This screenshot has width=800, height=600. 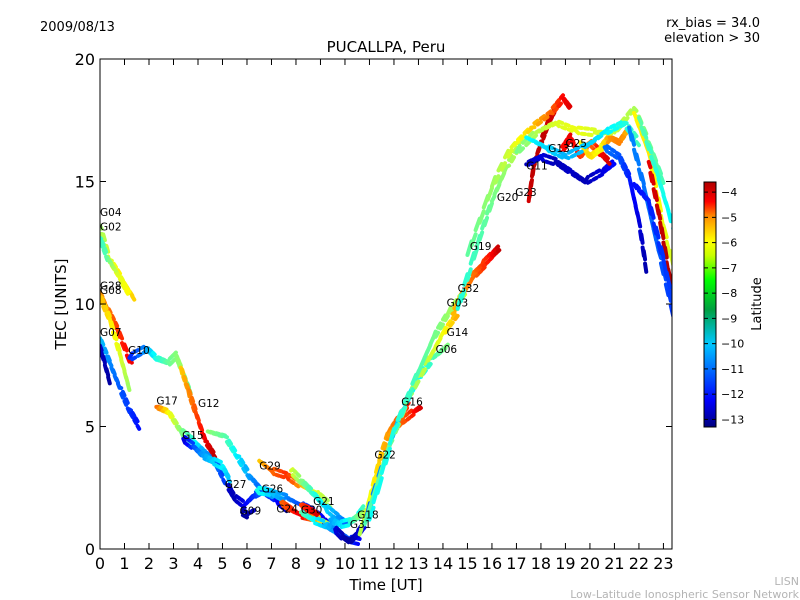 What do you see at coordinates (639, 563) in the screenshot?
I see `x-tick-label: 22` at bounding box center [639, 563].